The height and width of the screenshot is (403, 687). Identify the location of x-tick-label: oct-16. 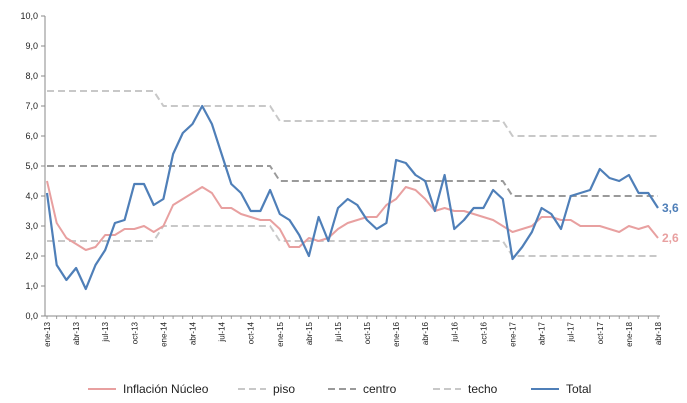
(483, 332).